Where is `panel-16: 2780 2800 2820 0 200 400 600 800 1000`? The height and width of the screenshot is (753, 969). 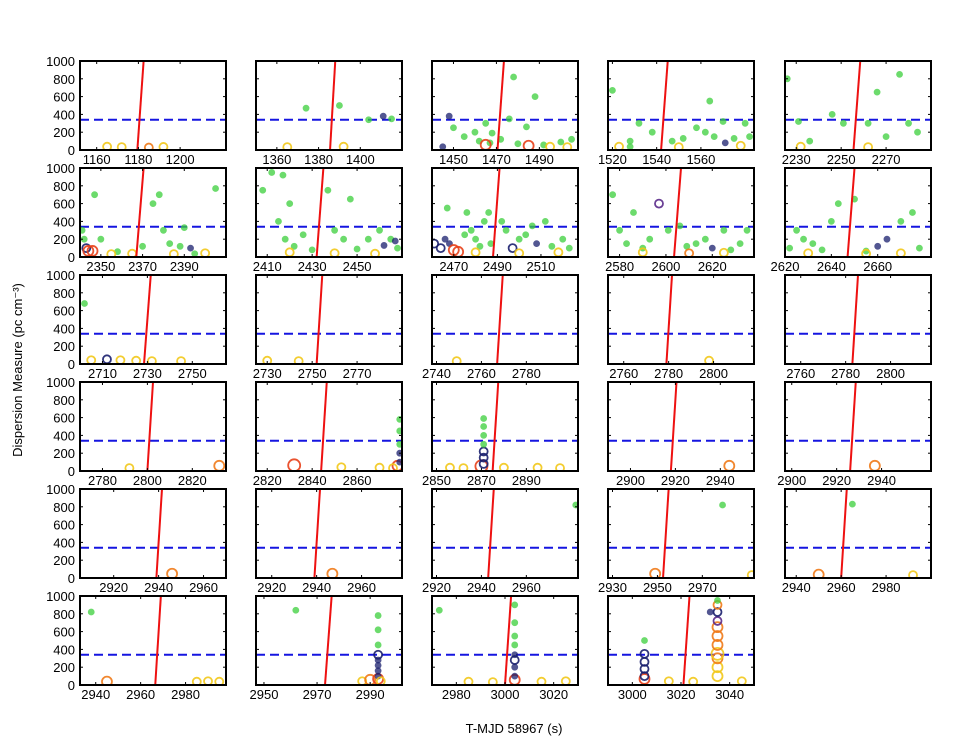
panel-16: 2780 2800 2820 0 200 400 600 800 1000 is located at coordinates (136, 431).